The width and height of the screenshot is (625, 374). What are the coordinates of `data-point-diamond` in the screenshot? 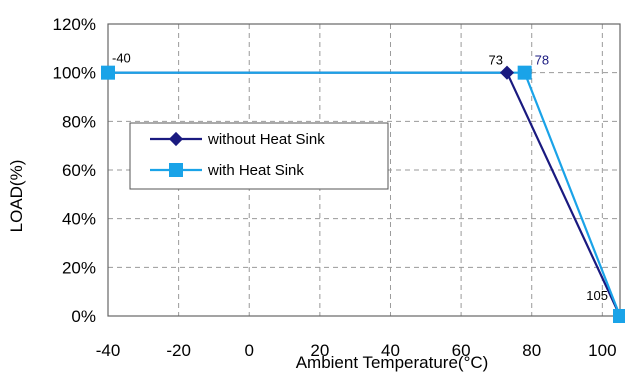 It's located at (507, 72).